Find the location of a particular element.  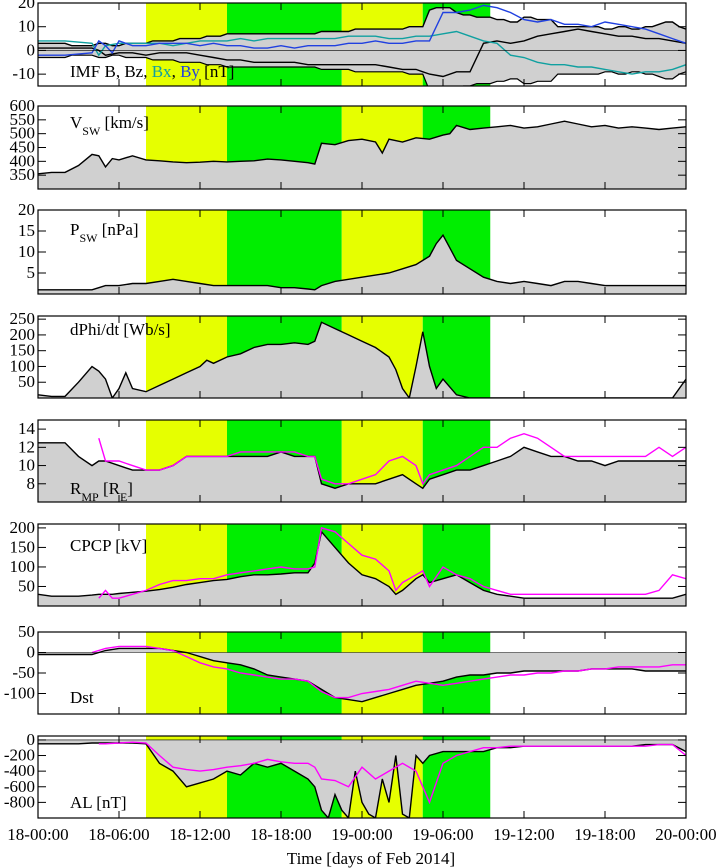

y-tick-label: 250 is located at coordinates (23, 318).